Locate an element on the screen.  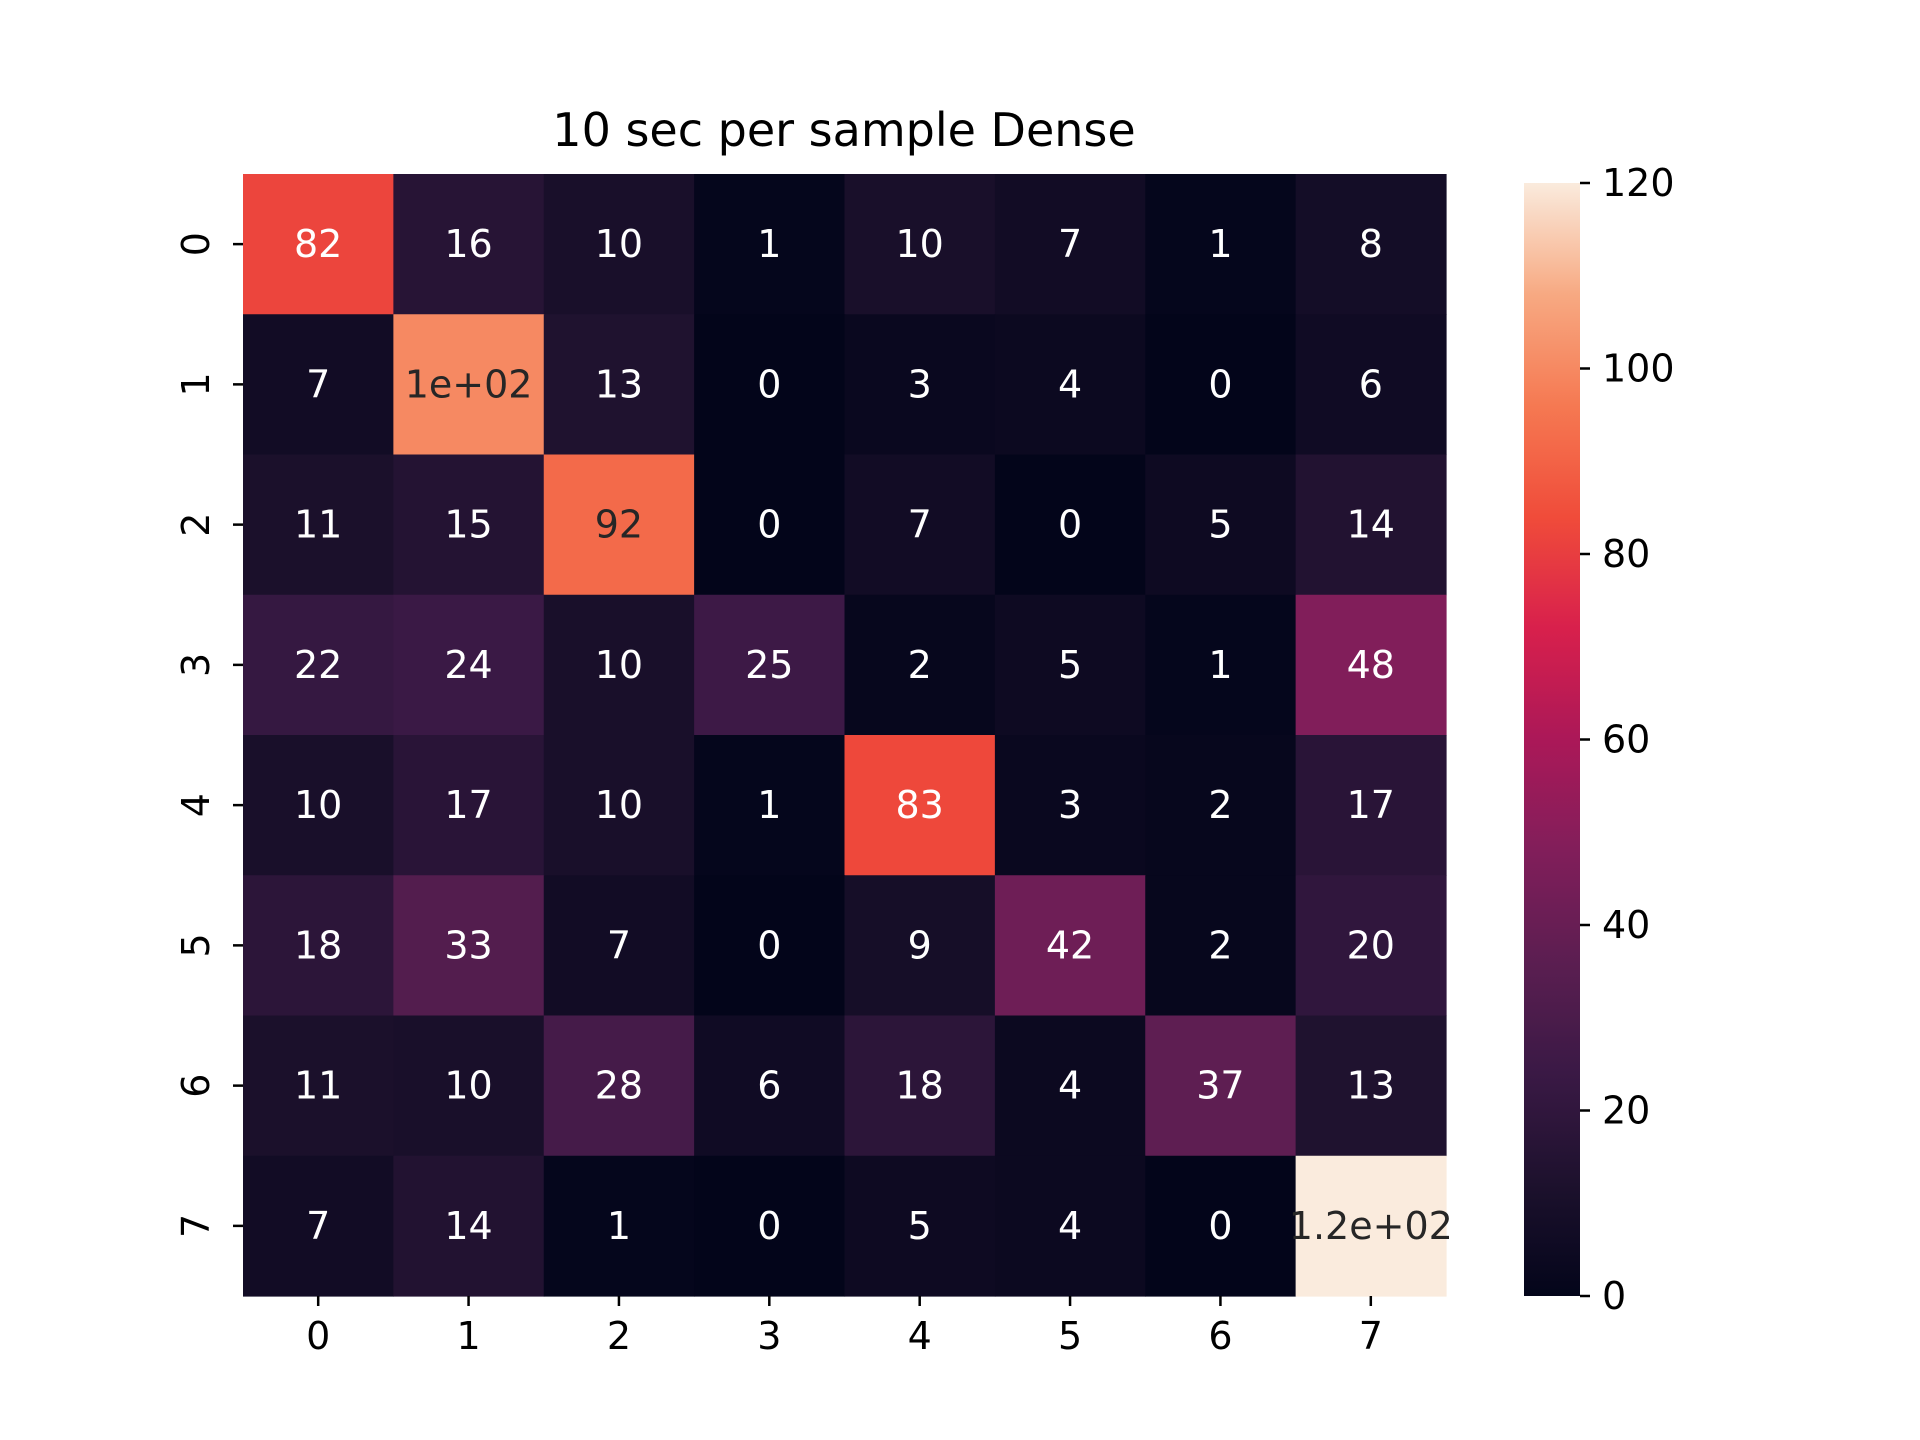
cell-annotation-r7-c2: 1 is located at coordinates (619, 1226).